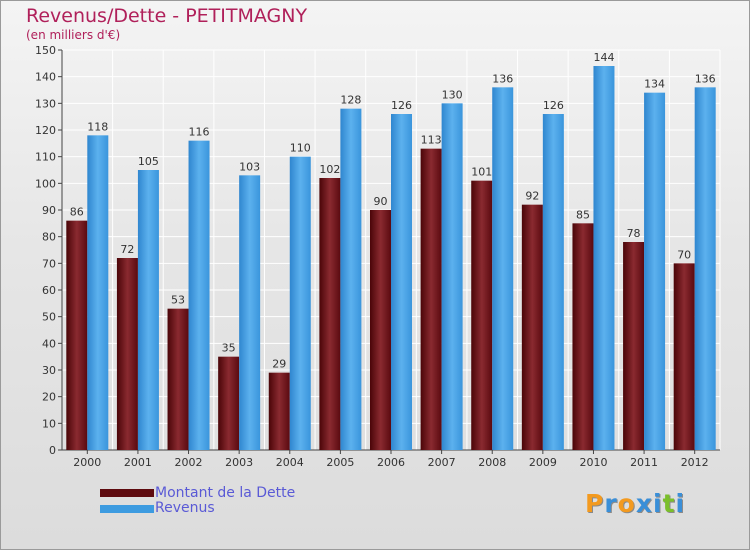 The width and height of the screenshot is (750, 550). Describe the element at coordinates (626, 503) in the screenshot. I see `logo-letter: o` at that location.